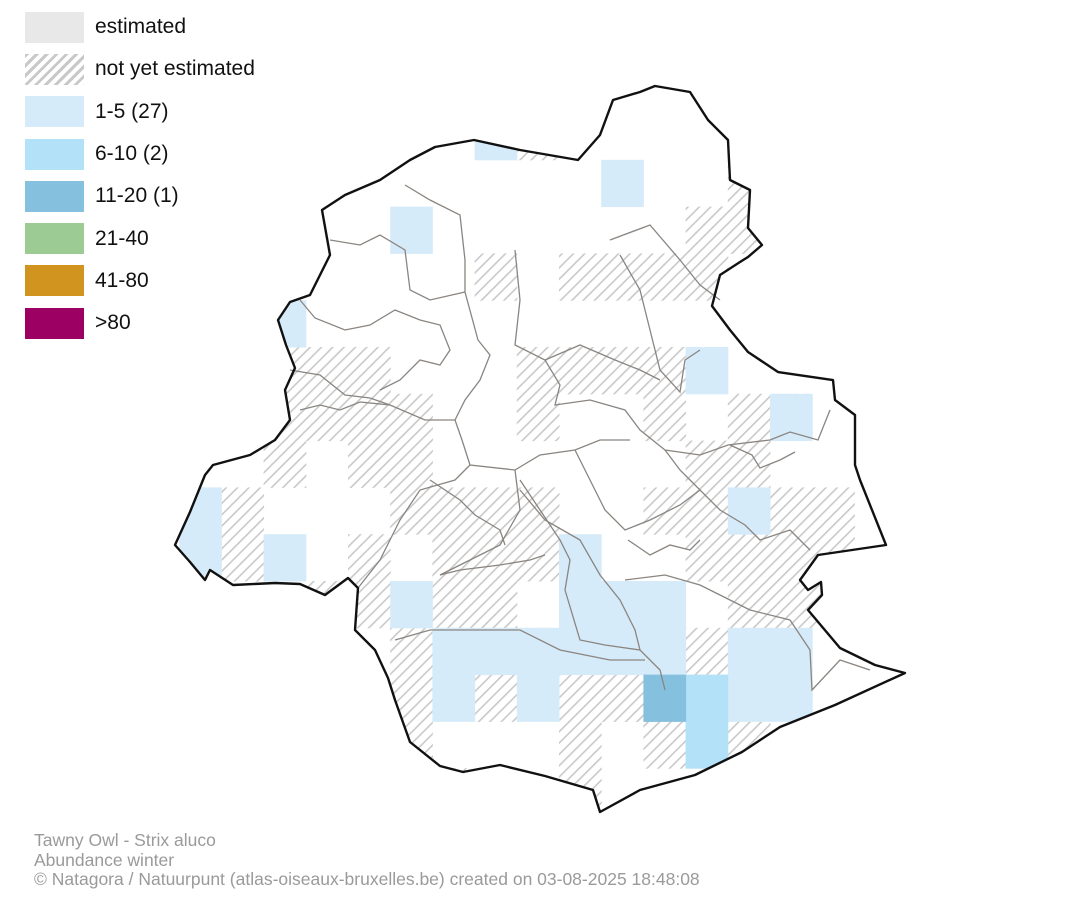  I want to click on legend-label: 6-10 (2), so click(132, 154).